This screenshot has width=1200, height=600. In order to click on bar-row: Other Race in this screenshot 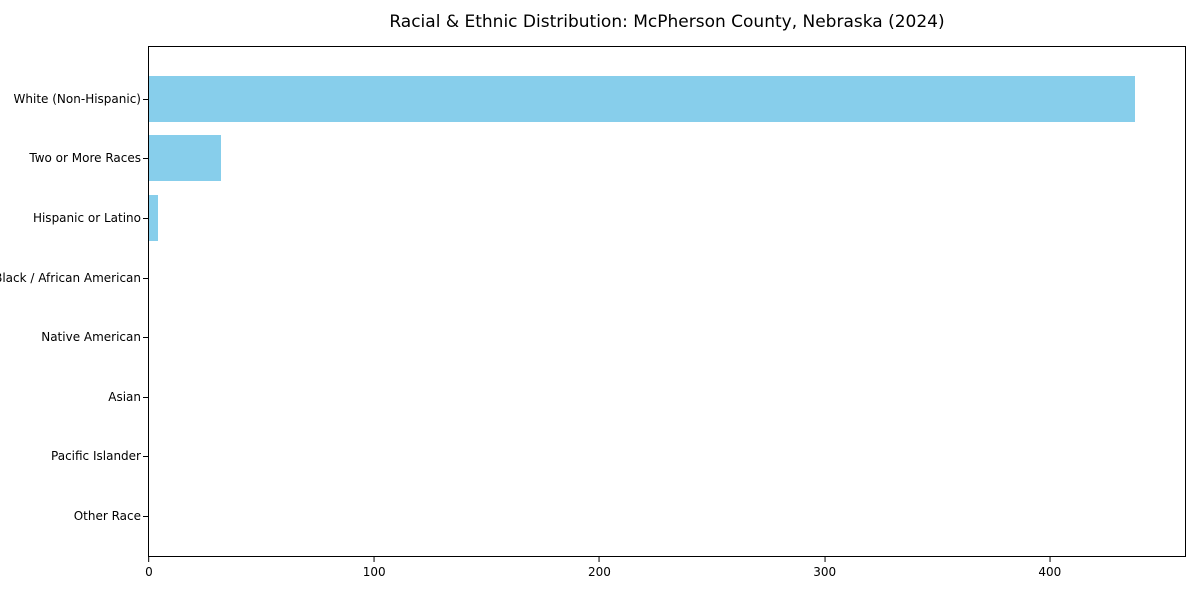, I will do `click(629, 516)`.